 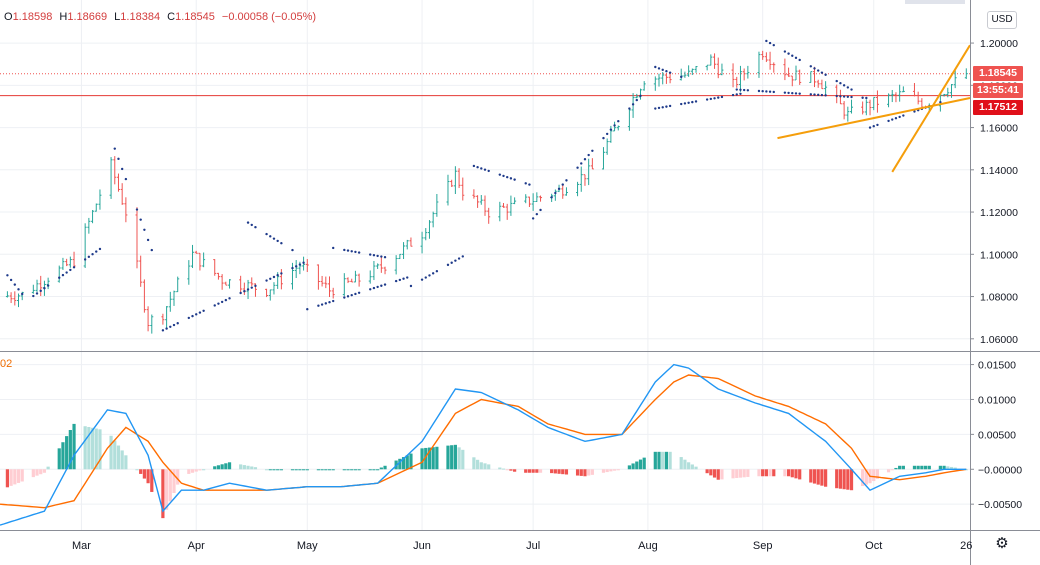 I want to click on settings-gear-icon: ⚙, so click(x=1002, y=543).